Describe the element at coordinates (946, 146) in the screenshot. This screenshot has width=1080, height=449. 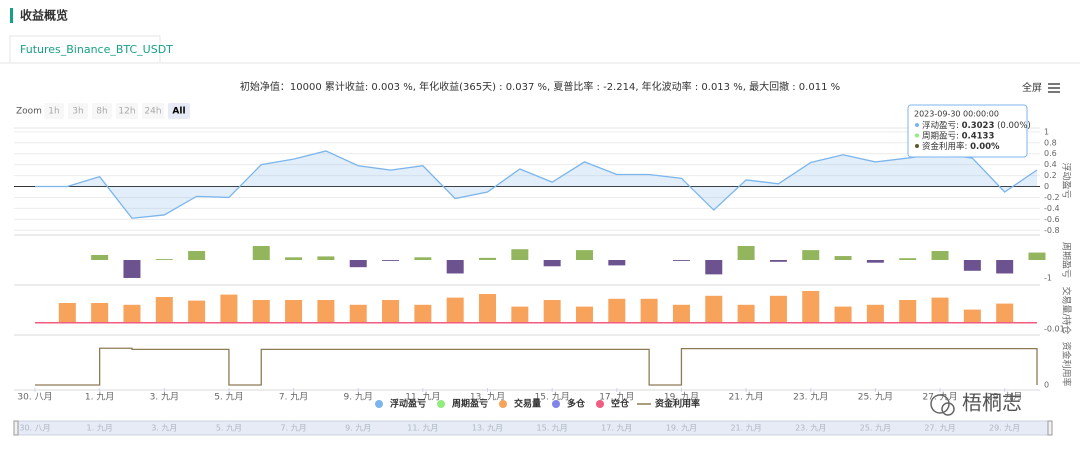
I see `tooltip-text: 资金利用率:` at that location.